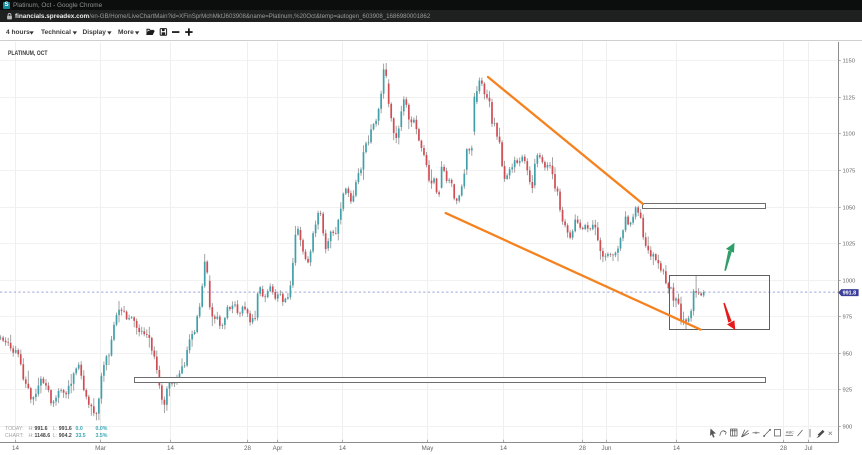  Describe the element at coordinates (790, 432) in the screenshot. I see `svg-text: ABC` at that location.